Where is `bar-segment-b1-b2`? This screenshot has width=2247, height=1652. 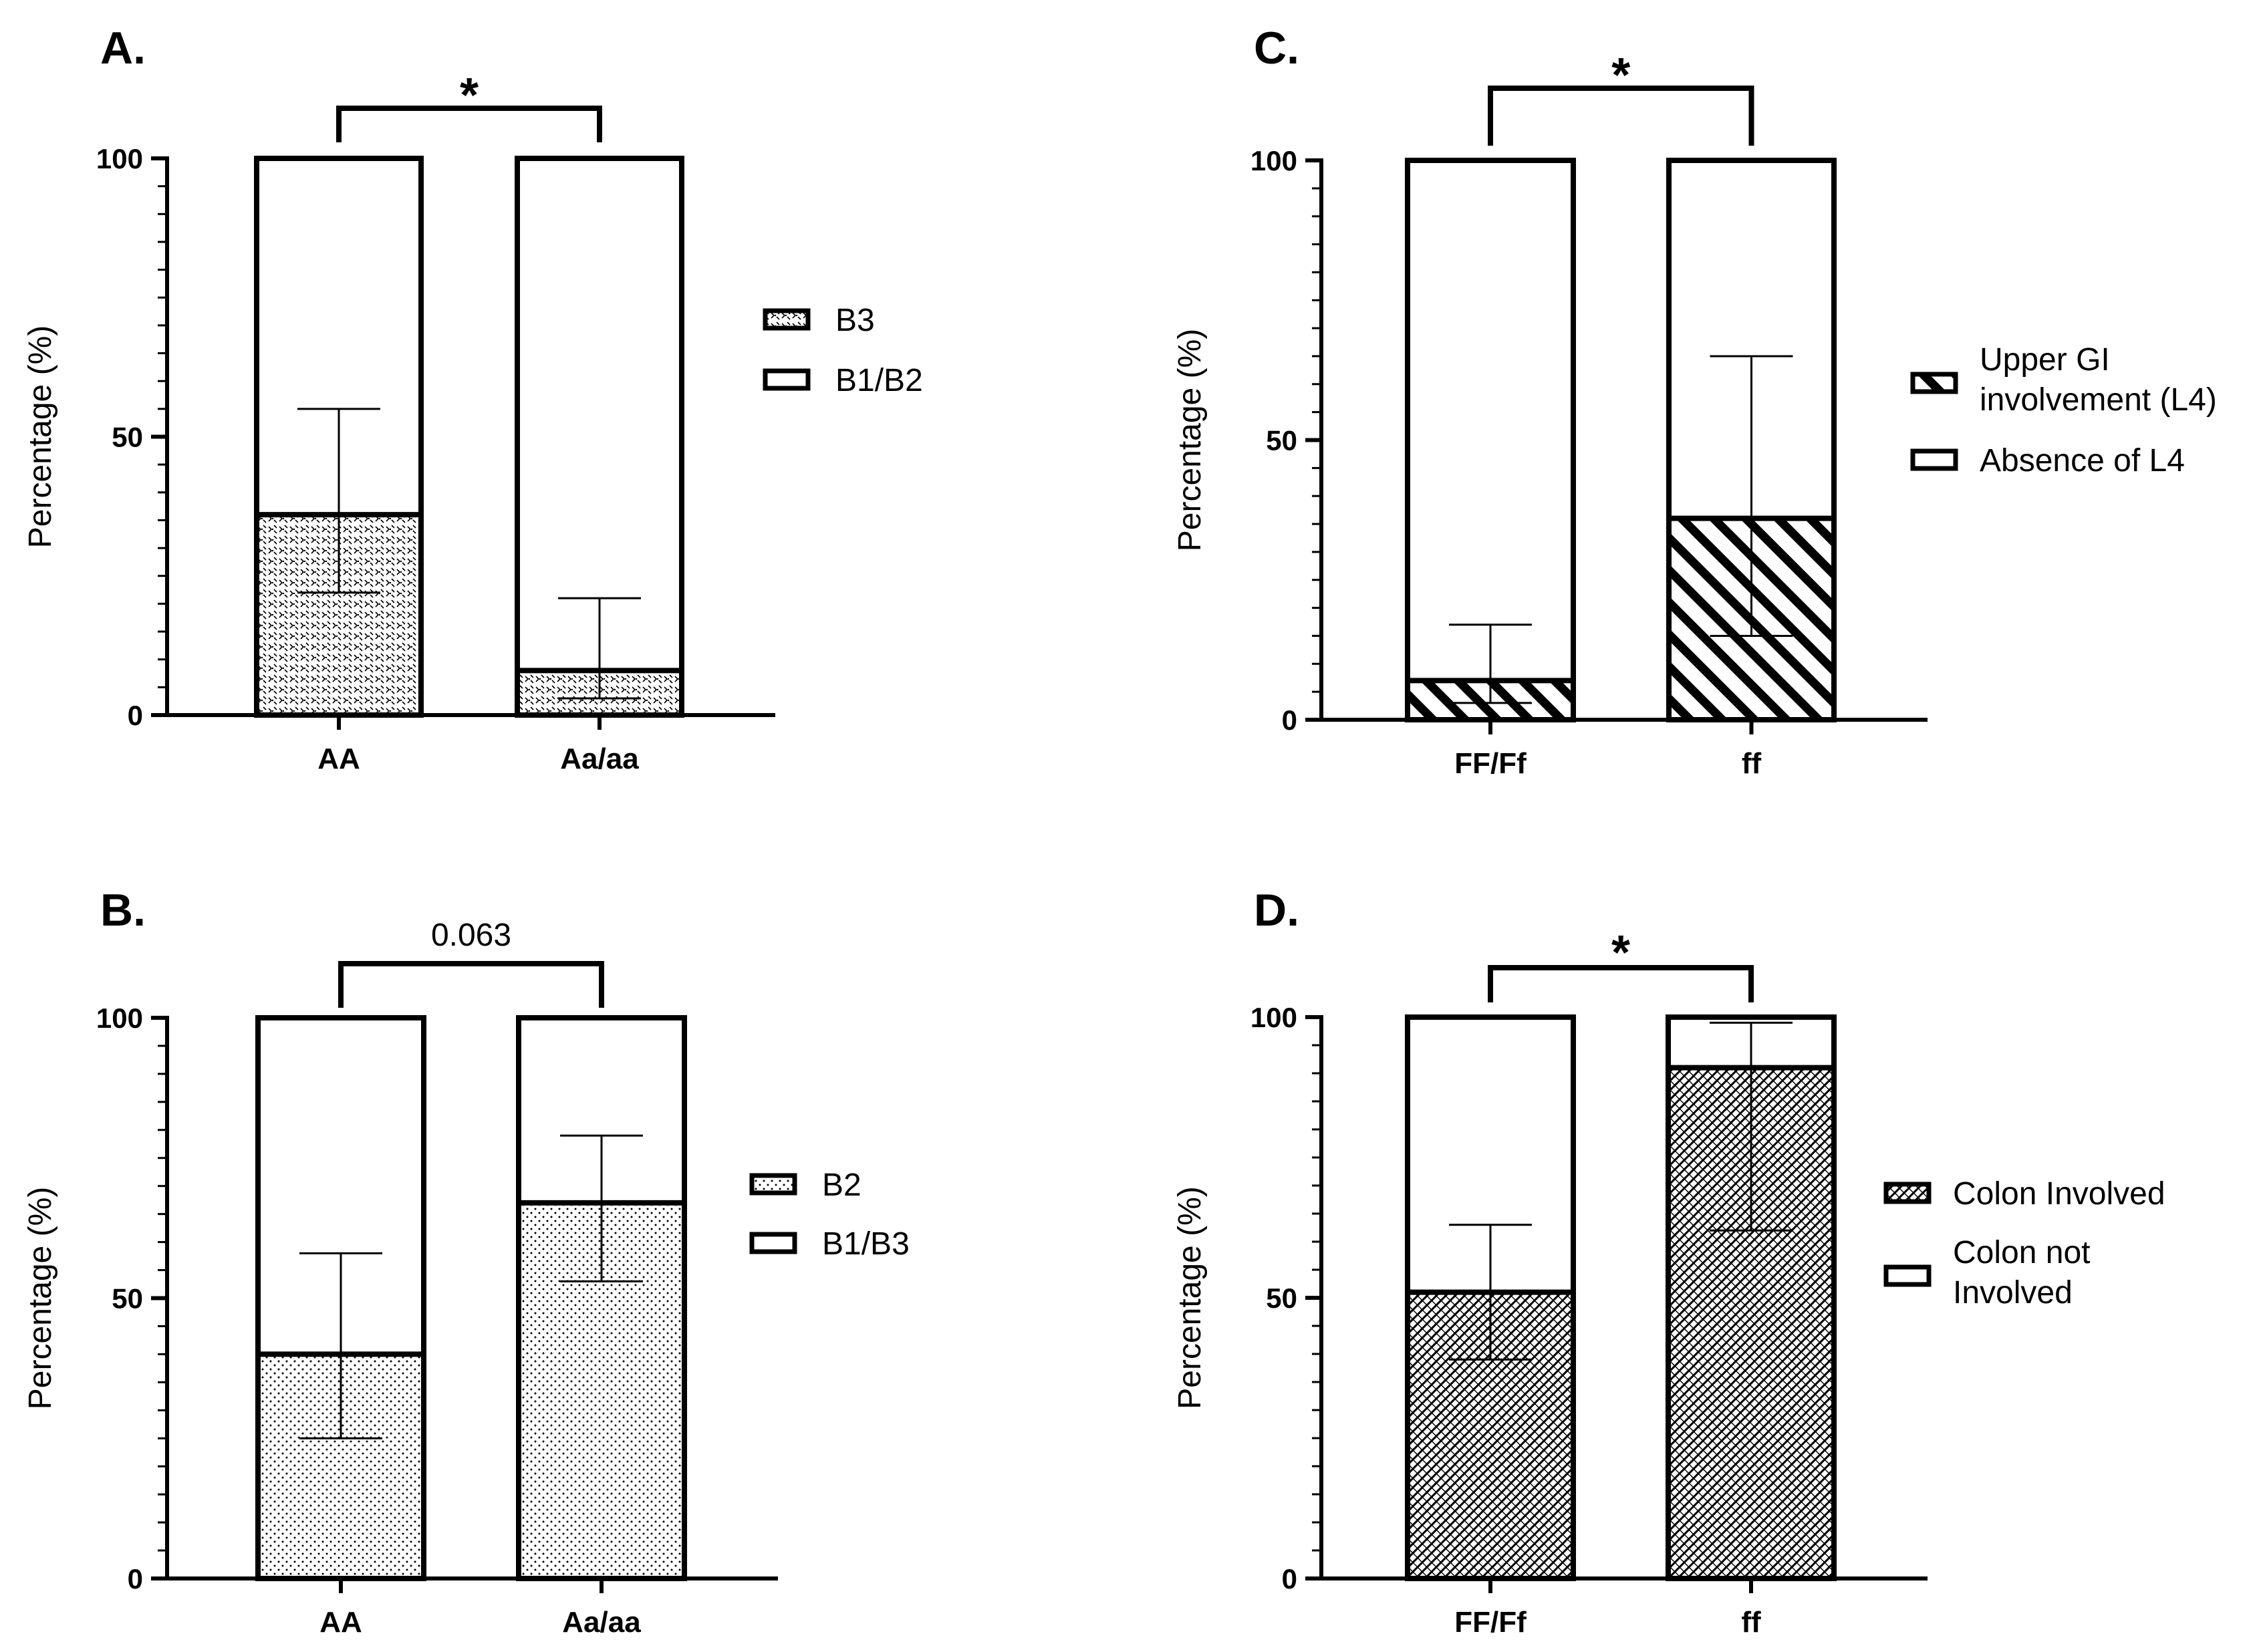
bar-segment-b1-b2 is located at coordinates (599, 414).